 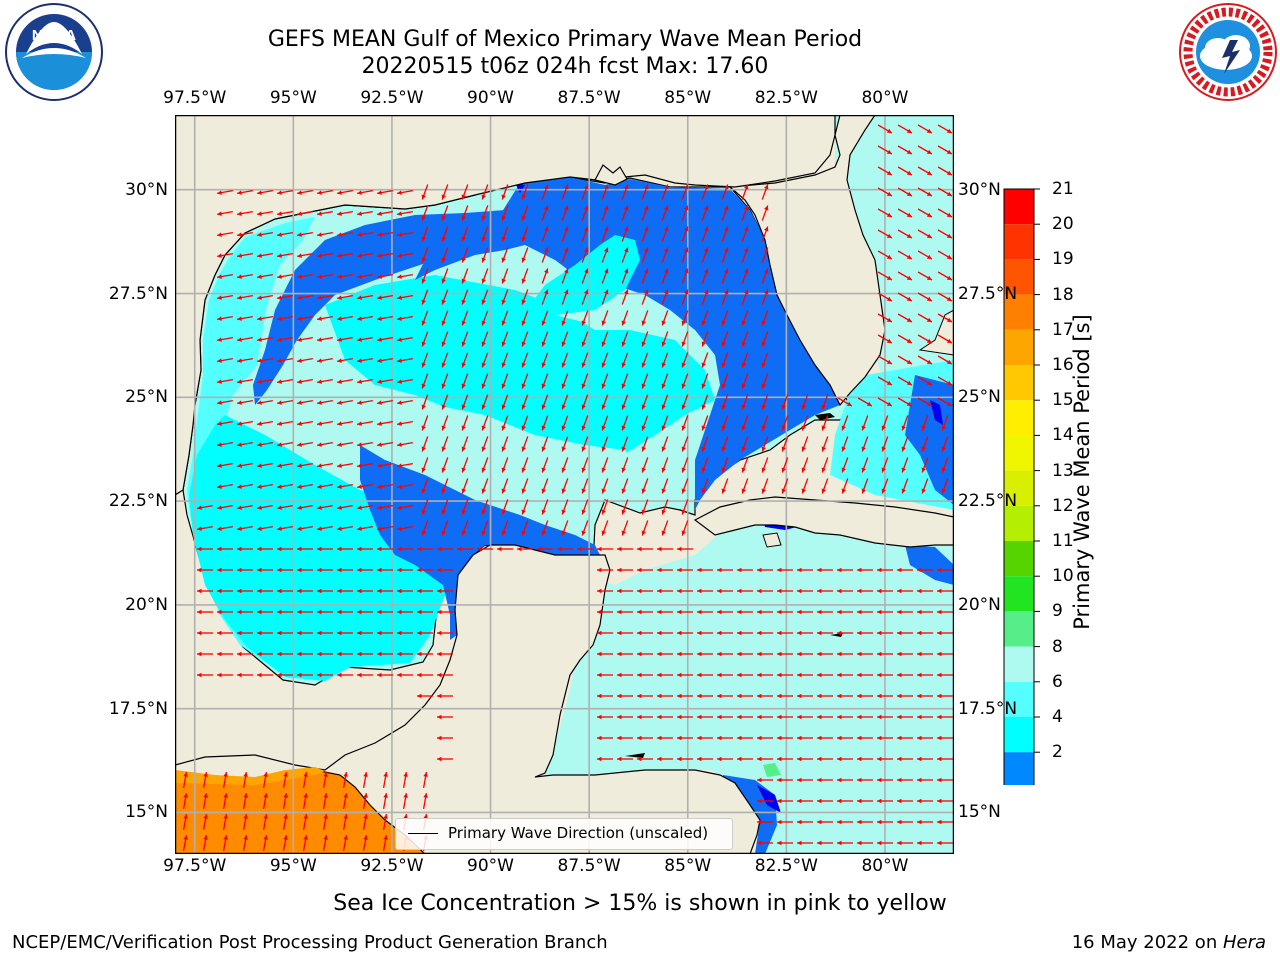 What do you see at coordinates (138, 501) in the screenshot?
I see `lat-tick-left: 22.5°N` at bounding box center [138, 501].